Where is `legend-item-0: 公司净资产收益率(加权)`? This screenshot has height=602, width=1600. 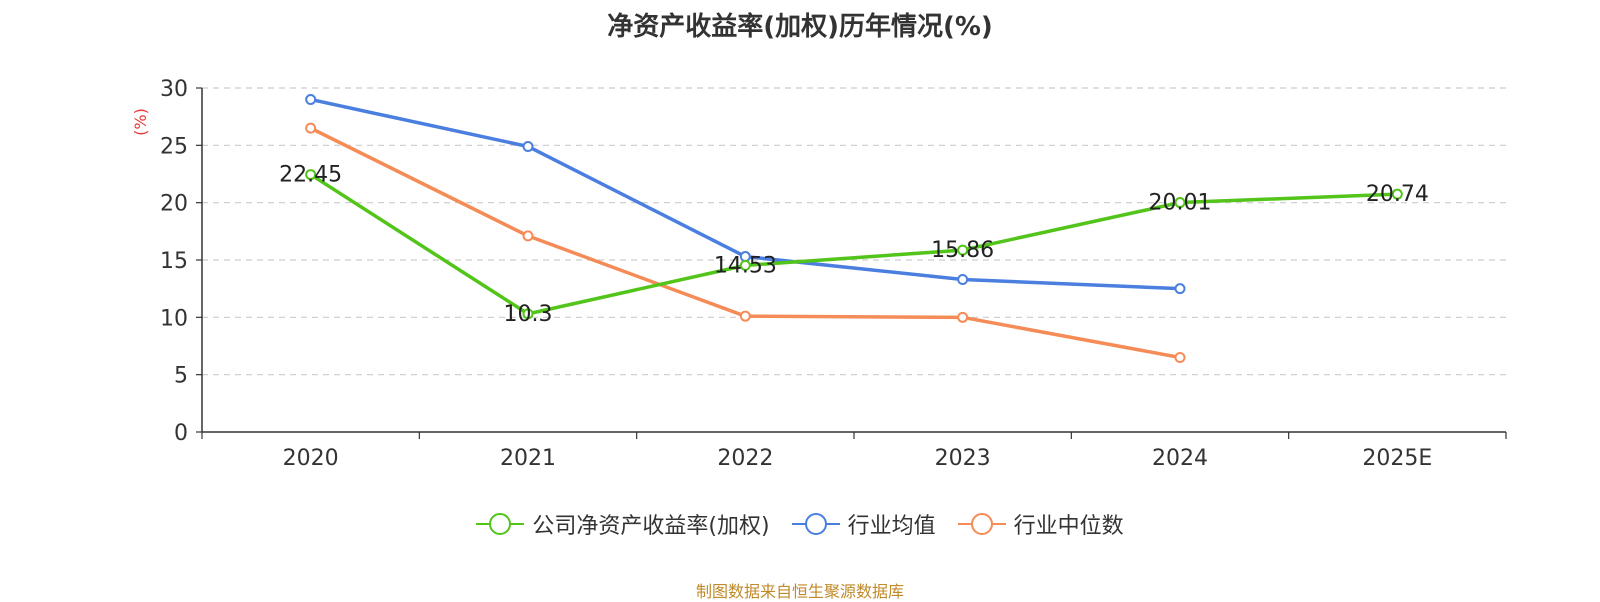
legend-item-0: 公司净资产收益率(加权) is located at coordinates (623, 524).